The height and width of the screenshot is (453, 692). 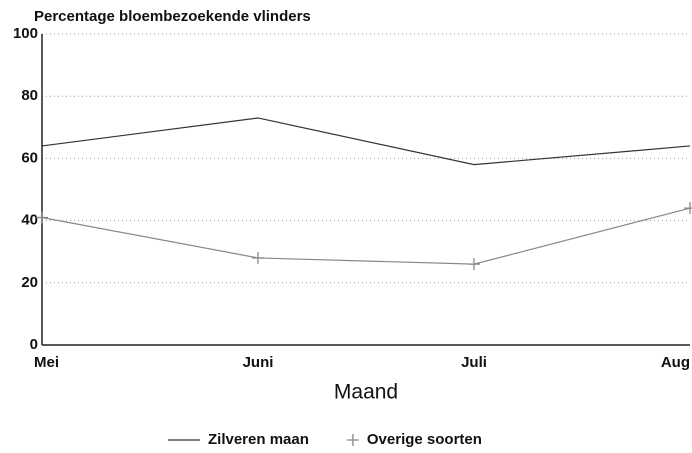 I want to click on x-tick-label: Aug, so click(x=675, y=362).